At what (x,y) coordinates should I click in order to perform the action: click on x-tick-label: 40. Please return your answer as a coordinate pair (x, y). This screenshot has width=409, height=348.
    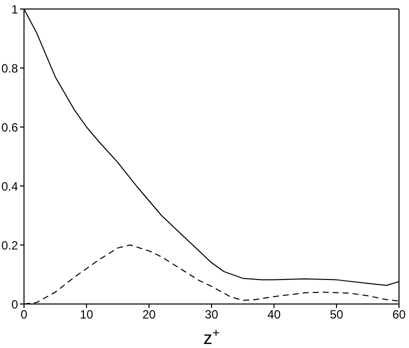
    Looking at the image, I should click on (274, 315).